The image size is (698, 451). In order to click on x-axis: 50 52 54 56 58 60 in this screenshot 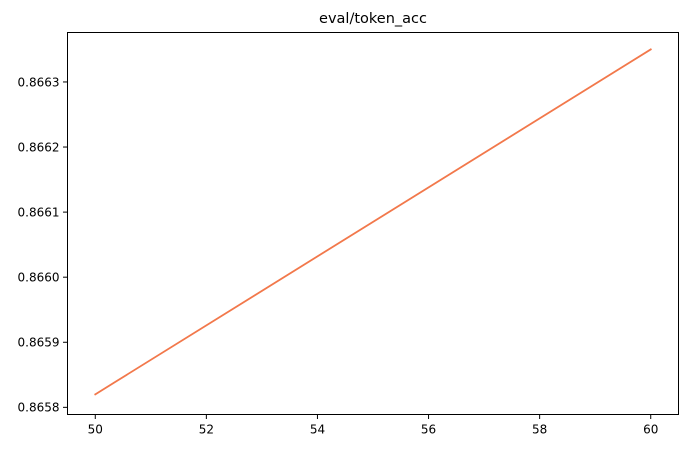, I will do `click(373, 425)`.